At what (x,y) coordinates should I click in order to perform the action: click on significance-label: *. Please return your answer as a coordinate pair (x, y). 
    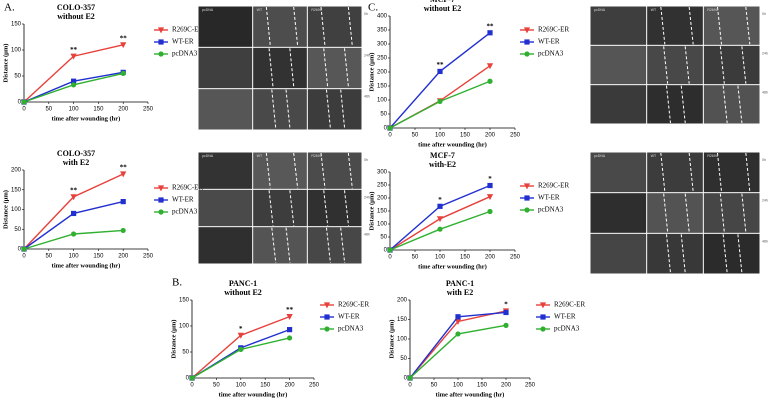
    Looking at the image, I should click on (440, 200).